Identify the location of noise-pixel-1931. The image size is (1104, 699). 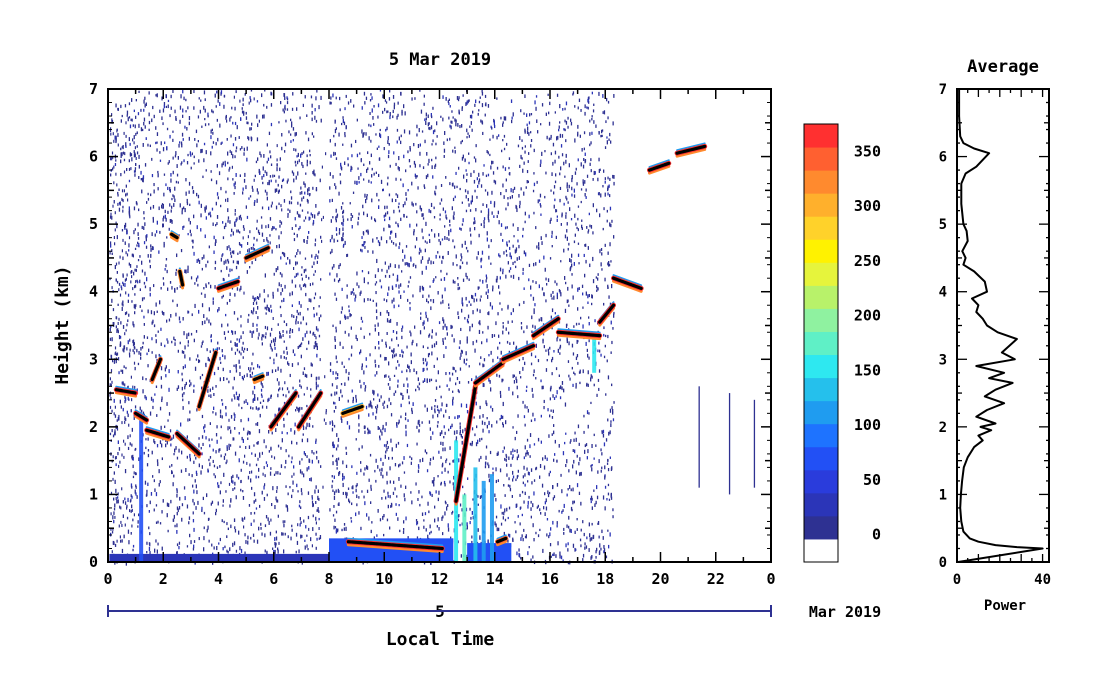
(316, 387).